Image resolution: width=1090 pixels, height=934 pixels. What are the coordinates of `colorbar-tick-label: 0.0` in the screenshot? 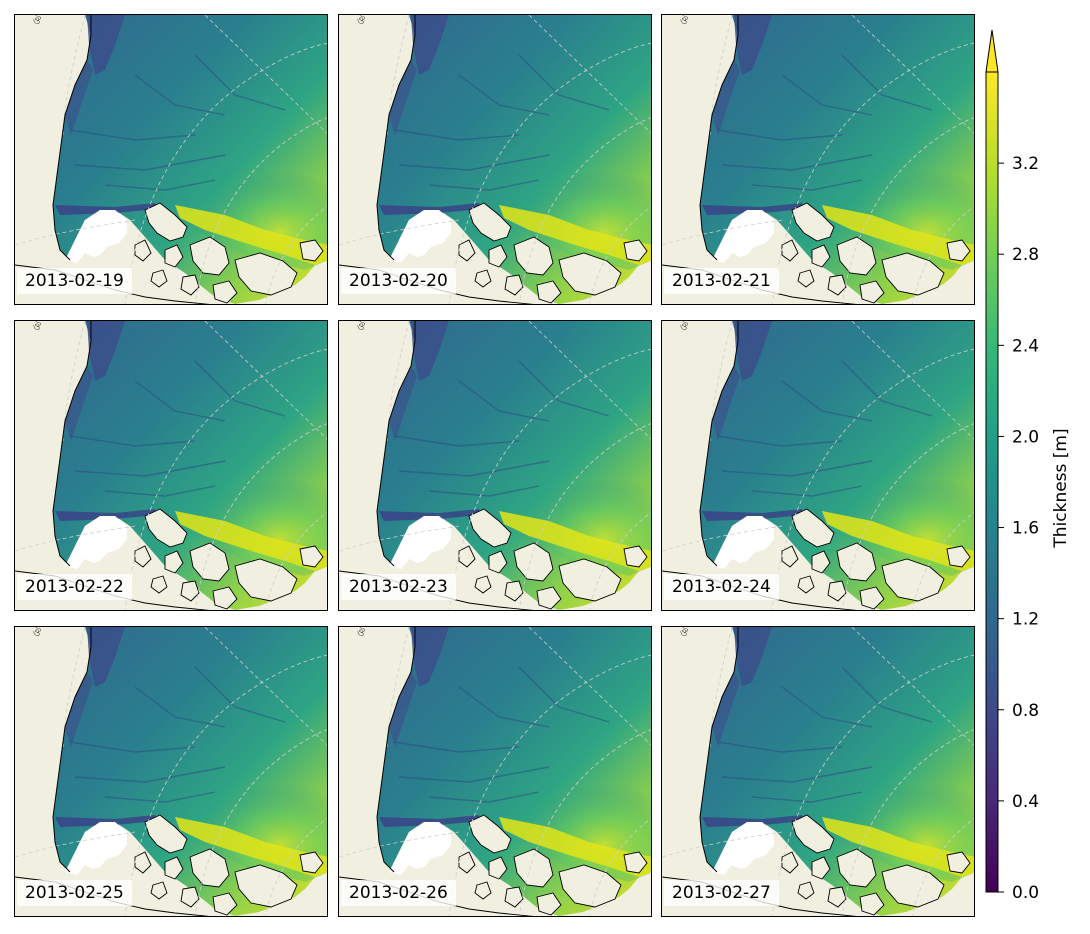 It's located at (1025, 890).